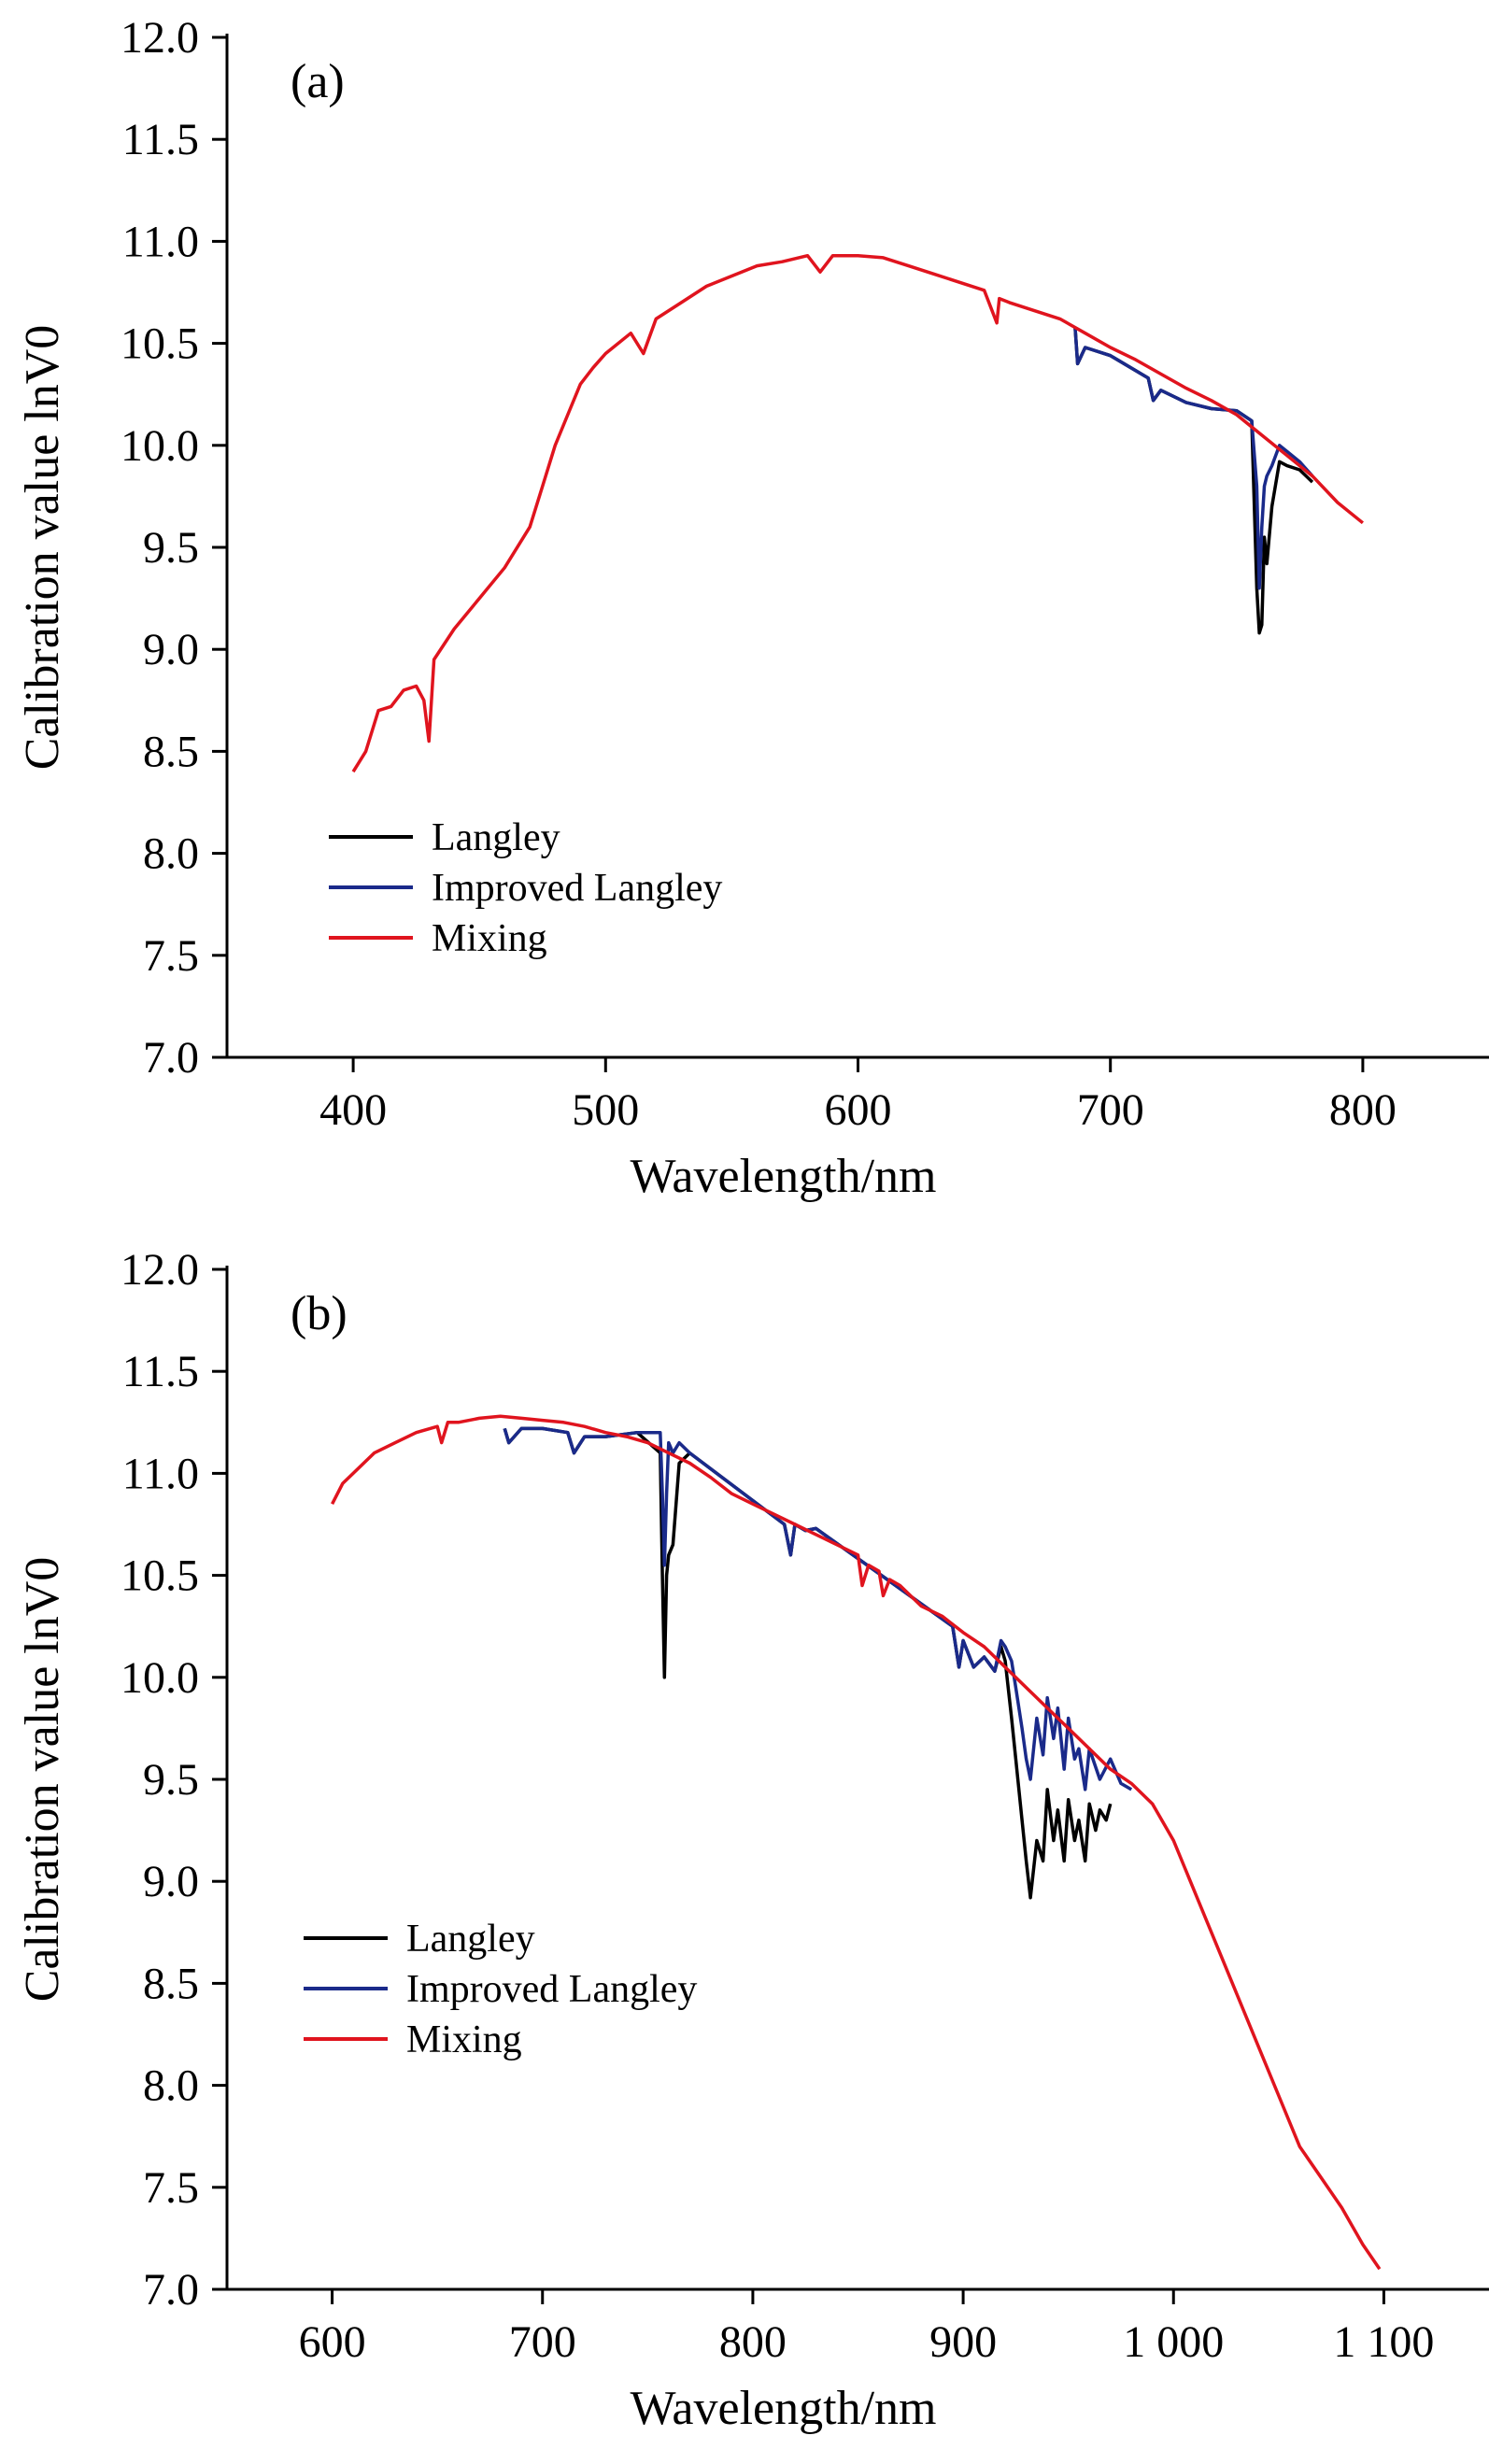 Image resolution: width=1489 pixels, height=2464 pixels. Describe the element at coordinates (1383, 2342) in the screenshot. I see `x-tick-label: 1 100` at that location.